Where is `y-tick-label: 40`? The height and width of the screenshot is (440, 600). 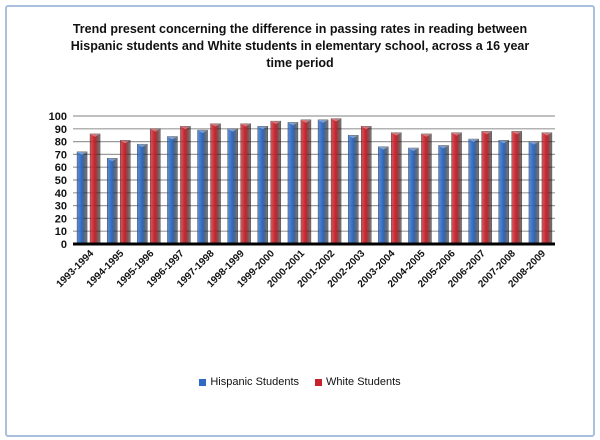 y-tick-label: 40 is located at coordinates (61, 194).